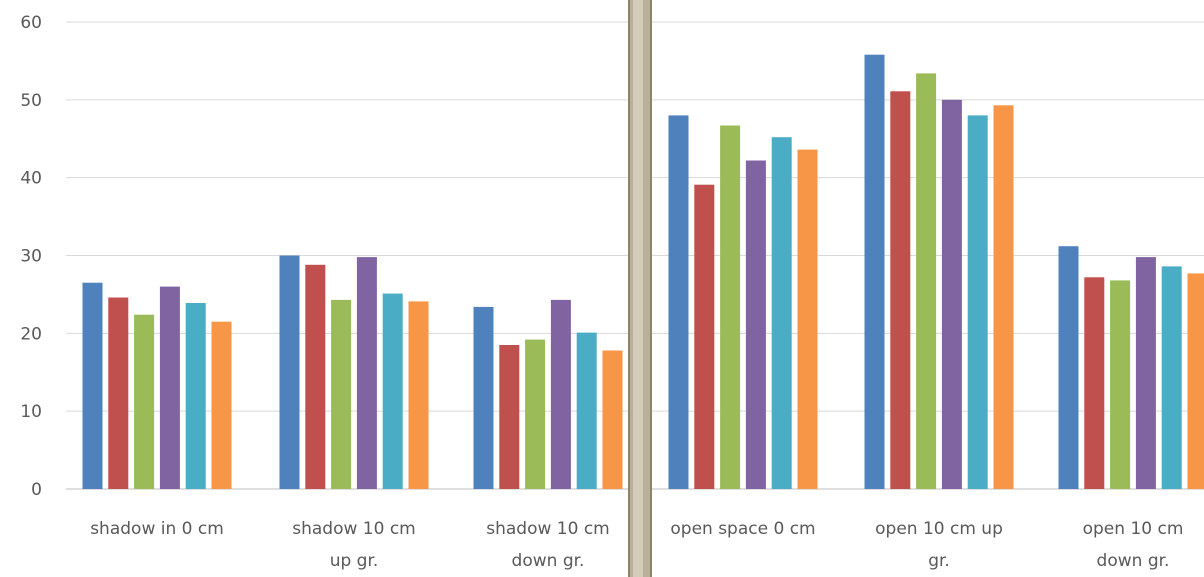 The width and height of the screenshot is (1204, 577). I want to click on x-tick-label: open 10 cm, so click(1133, 529).